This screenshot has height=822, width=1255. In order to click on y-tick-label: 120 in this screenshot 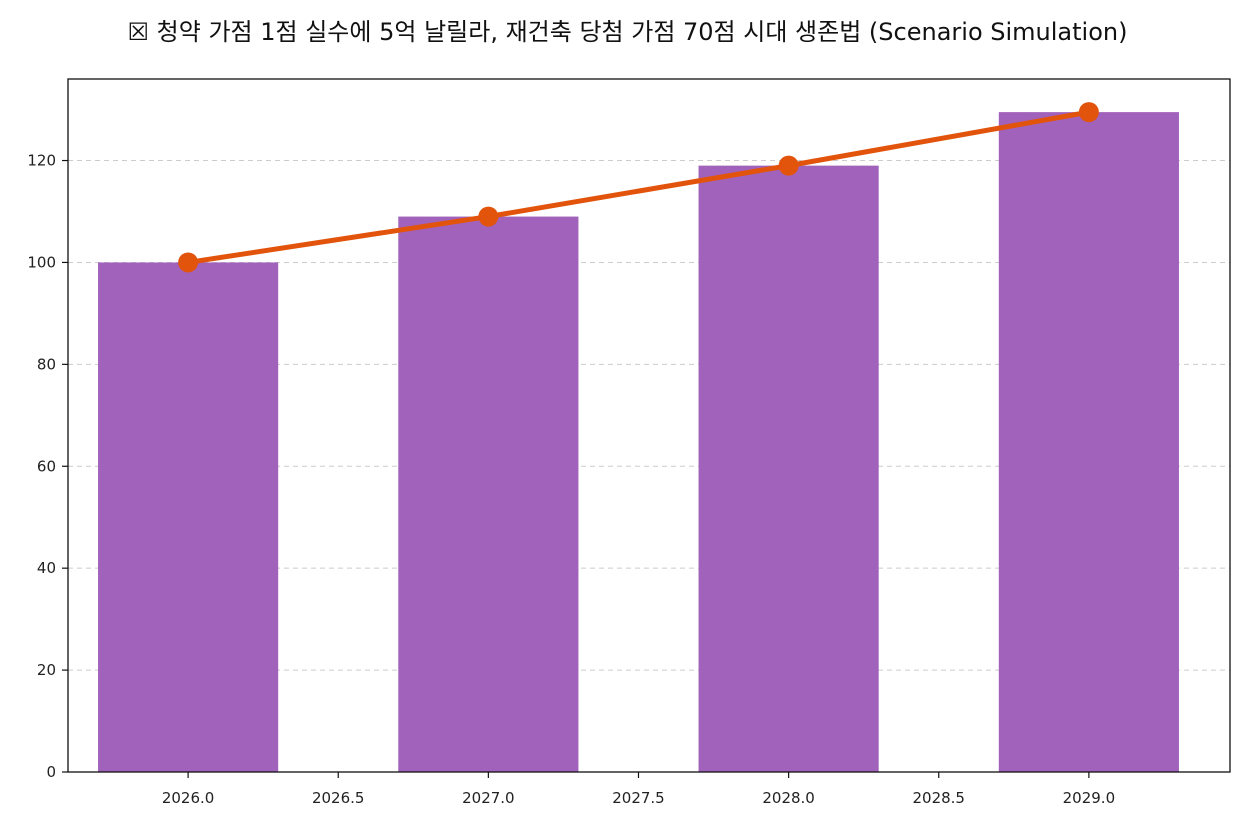, I will do `click(41, 161)`.